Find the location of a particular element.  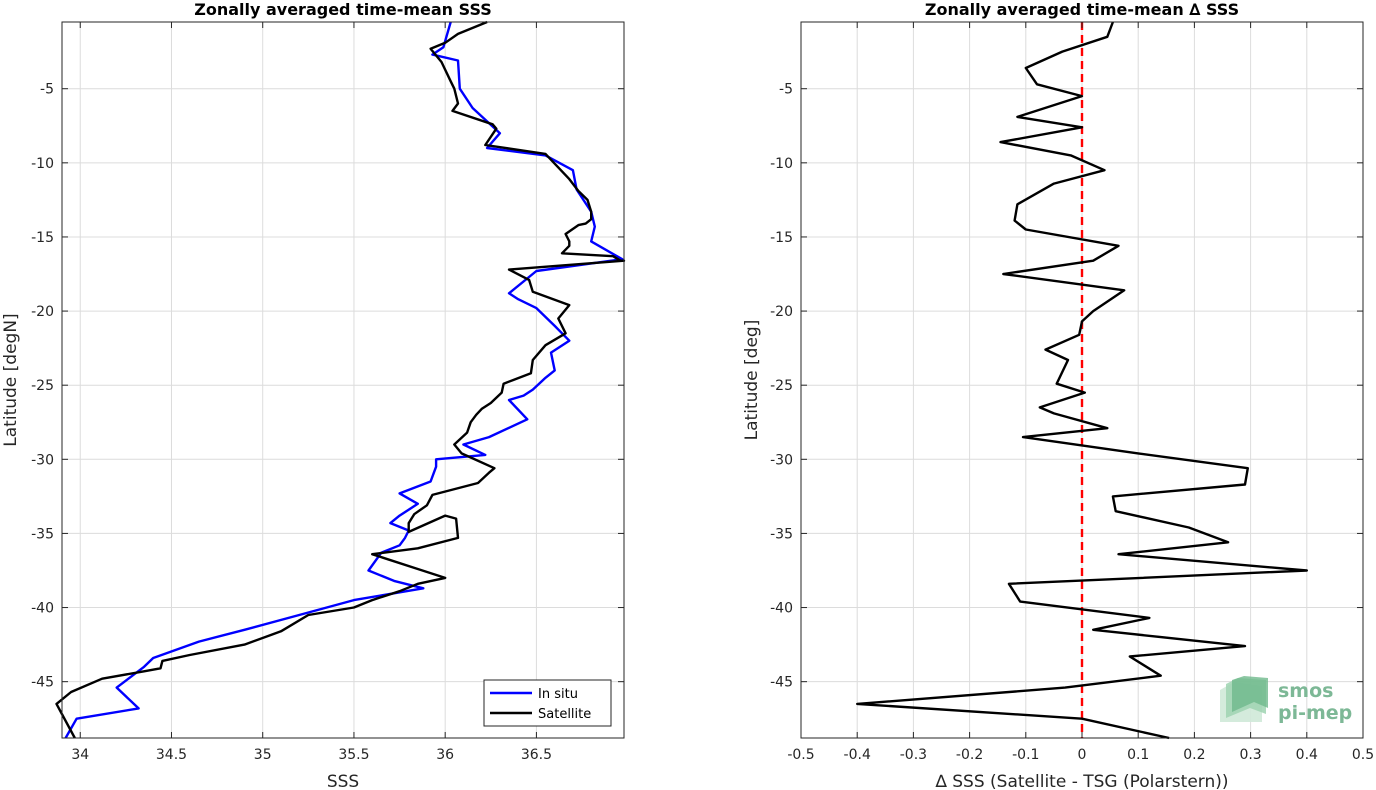

left-plot-ytick-label: -5 is located at coordinates (47, 90).